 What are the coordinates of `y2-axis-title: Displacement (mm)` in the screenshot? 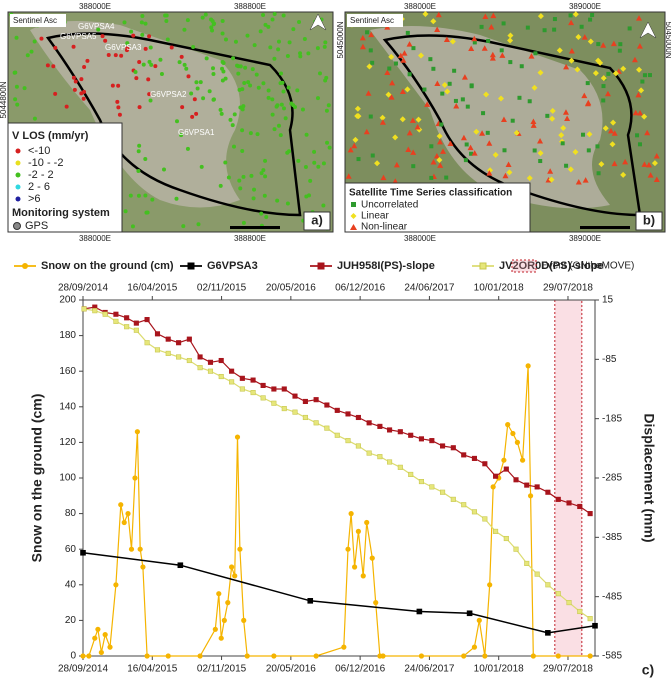 It's located at (649, 477).